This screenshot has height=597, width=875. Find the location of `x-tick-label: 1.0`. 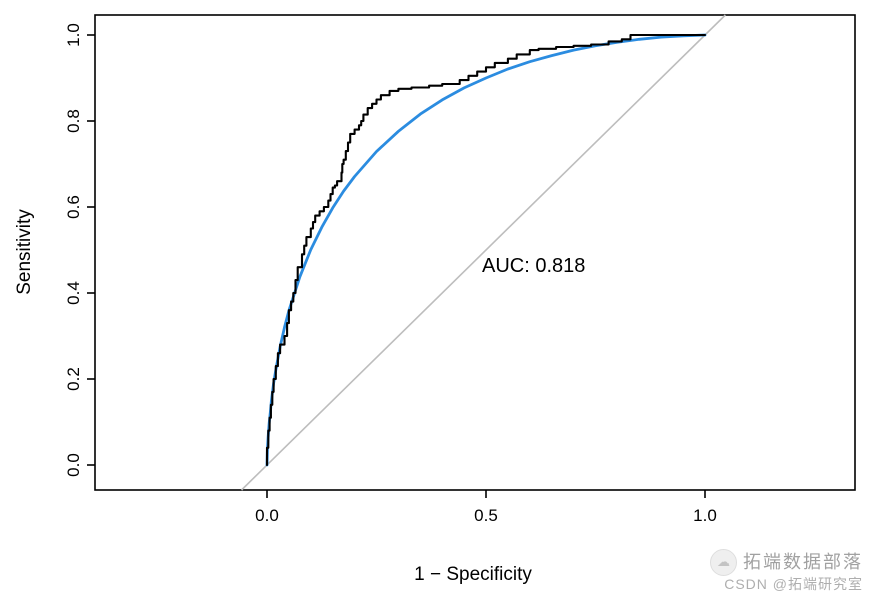

x-tick-label: 1.0 is located at coordinates (705, 515).